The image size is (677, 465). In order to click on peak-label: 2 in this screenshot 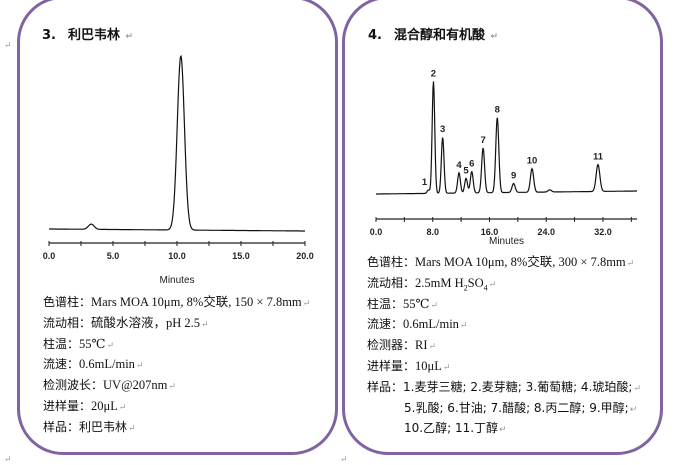, I will do `click(433, 73)`.